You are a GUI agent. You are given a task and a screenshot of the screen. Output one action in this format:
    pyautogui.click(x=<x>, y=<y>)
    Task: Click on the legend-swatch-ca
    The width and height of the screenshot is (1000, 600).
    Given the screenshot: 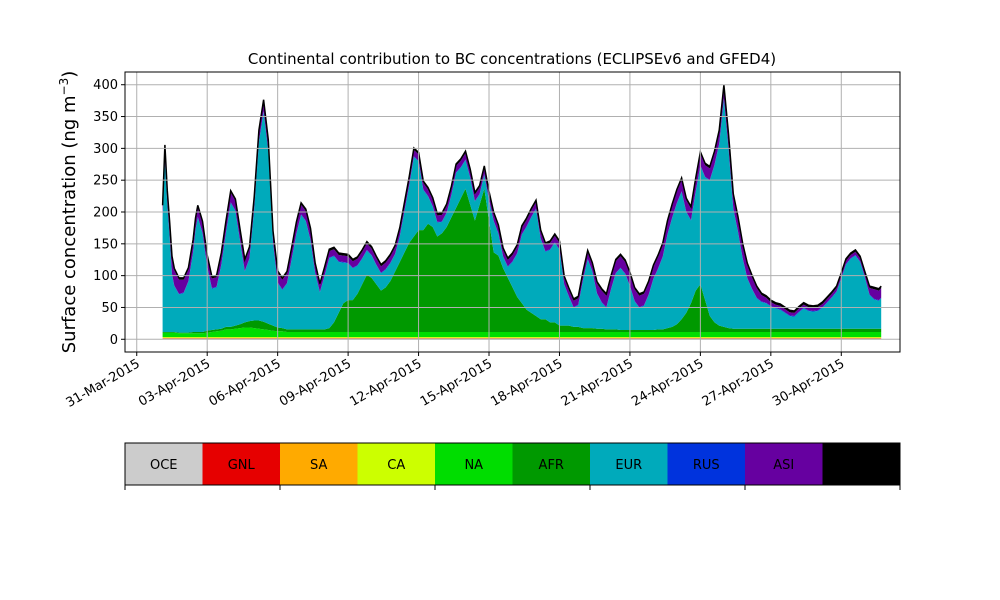 What is the action you would take?
    pyautogui.click(x=396, y=464)
    